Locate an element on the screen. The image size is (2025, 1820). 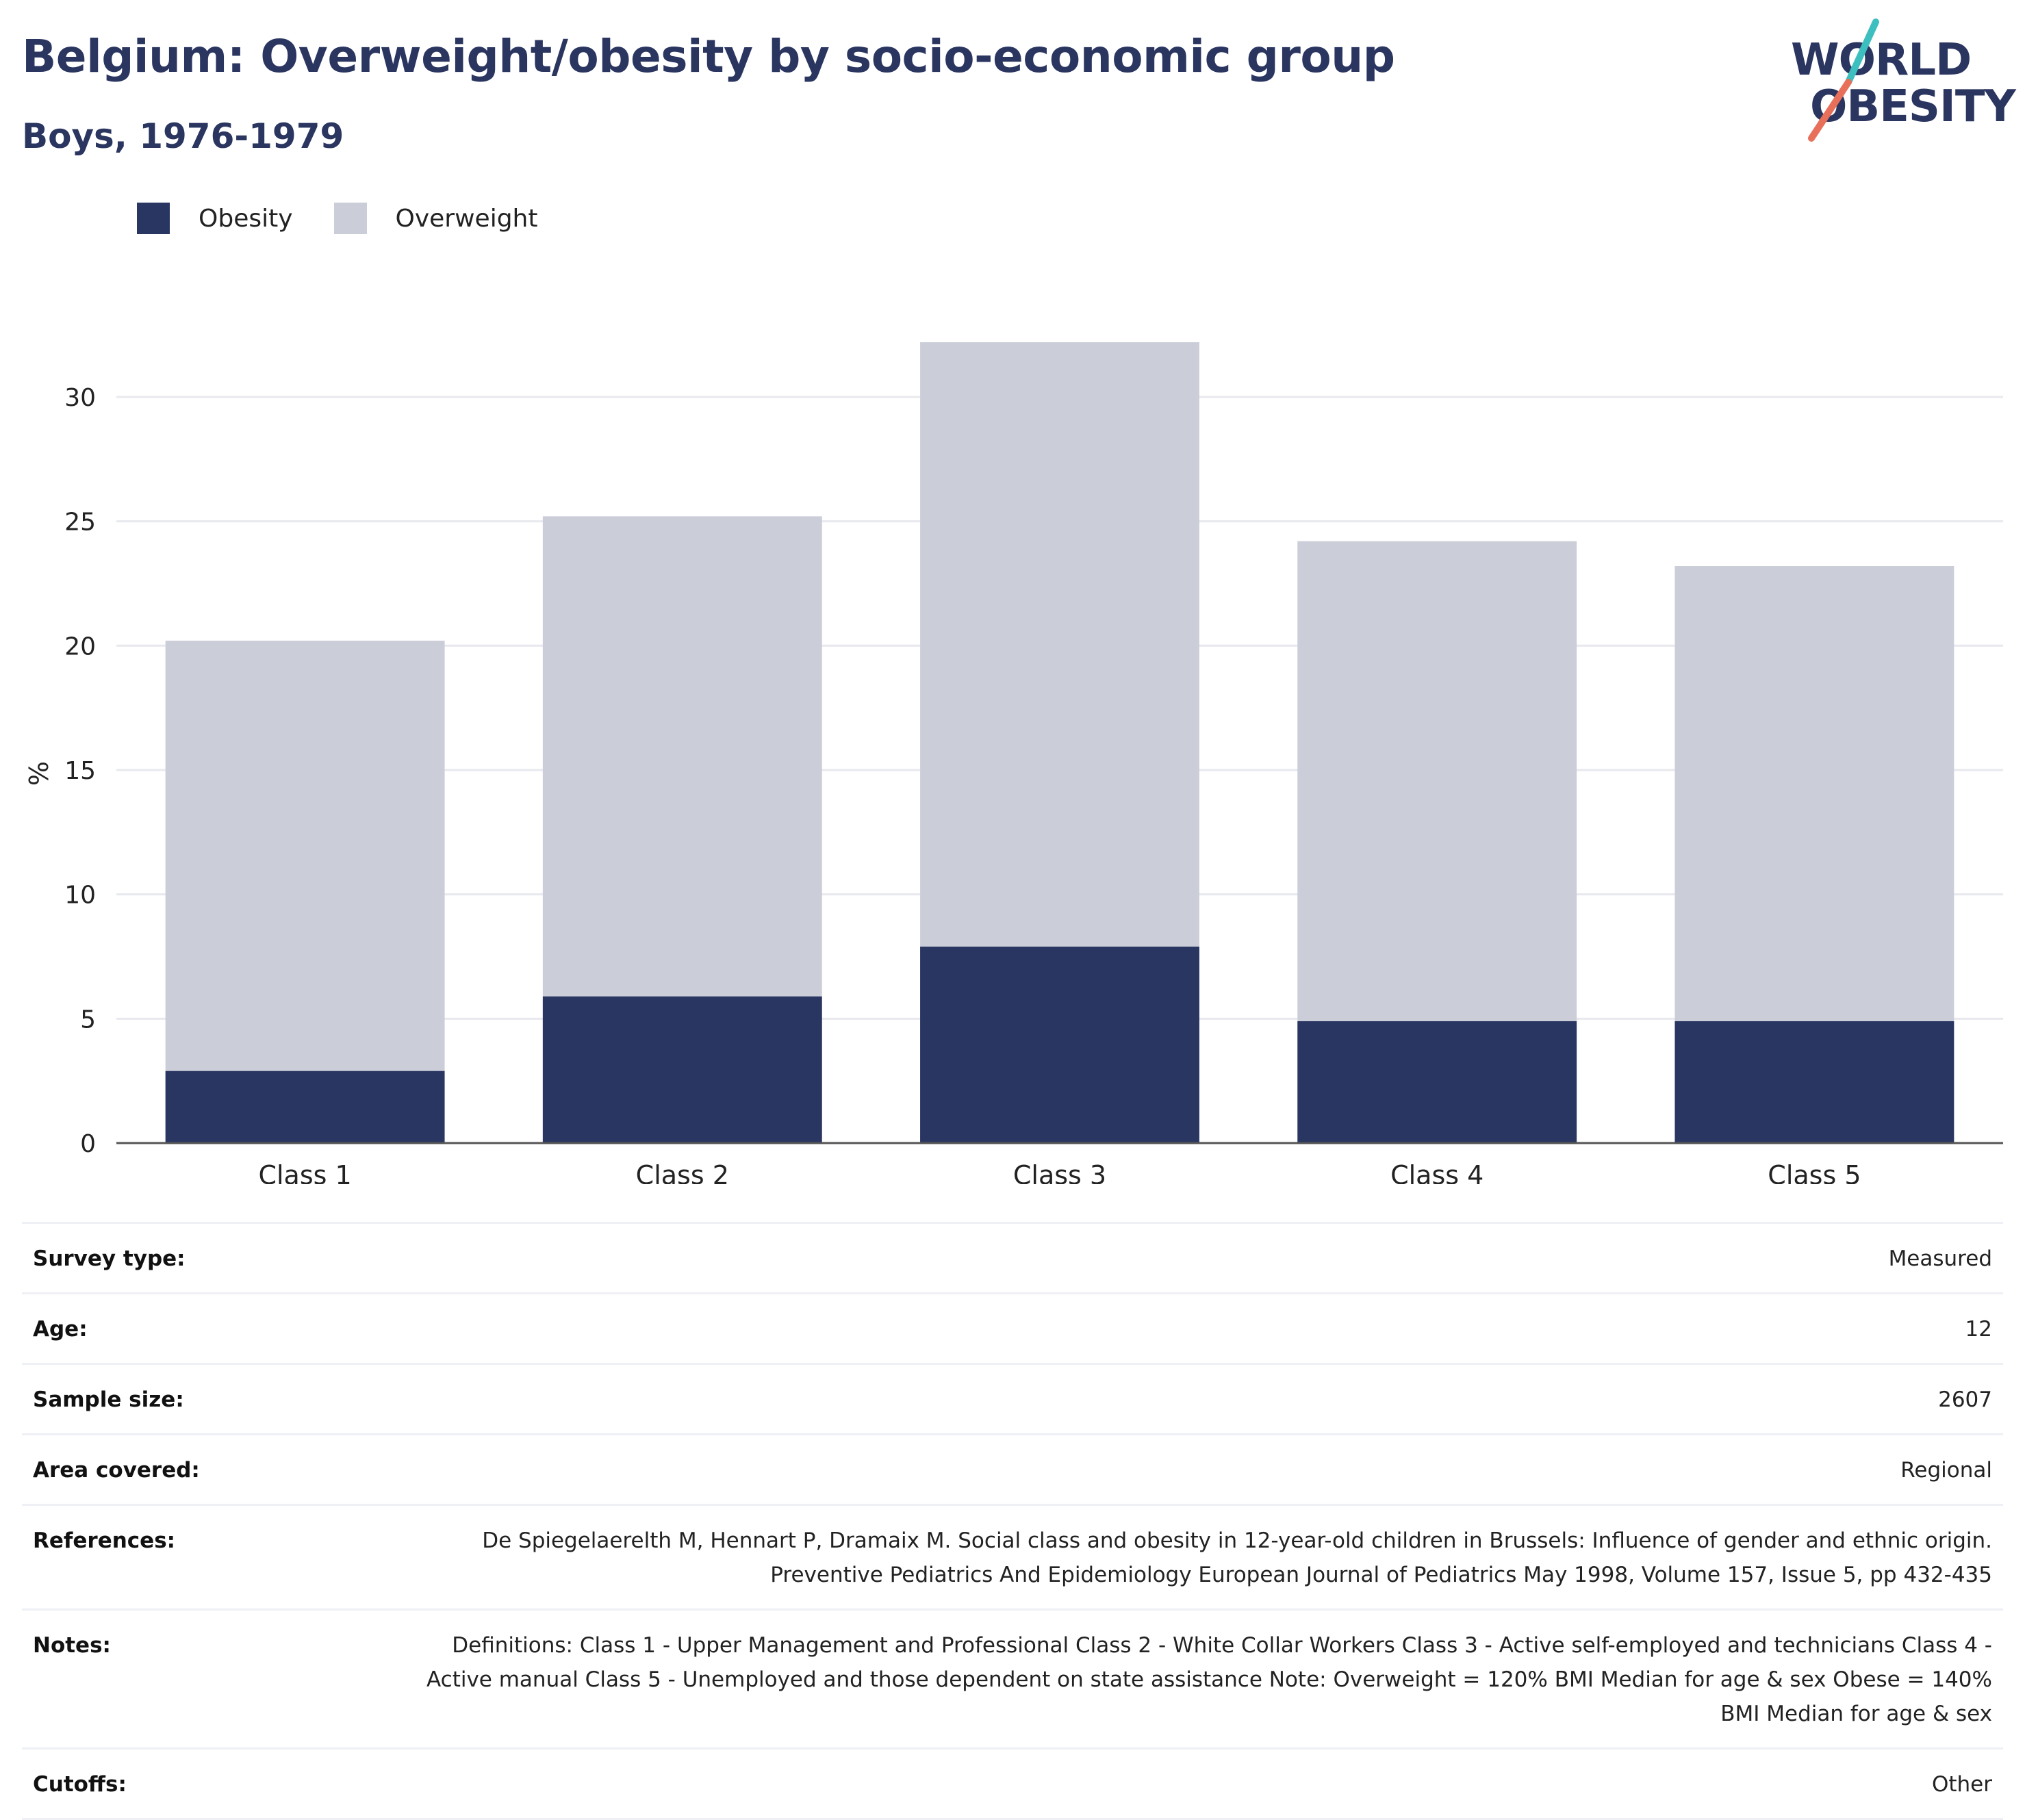
meta-value: Measured is located at coordinates (1940, 1258).